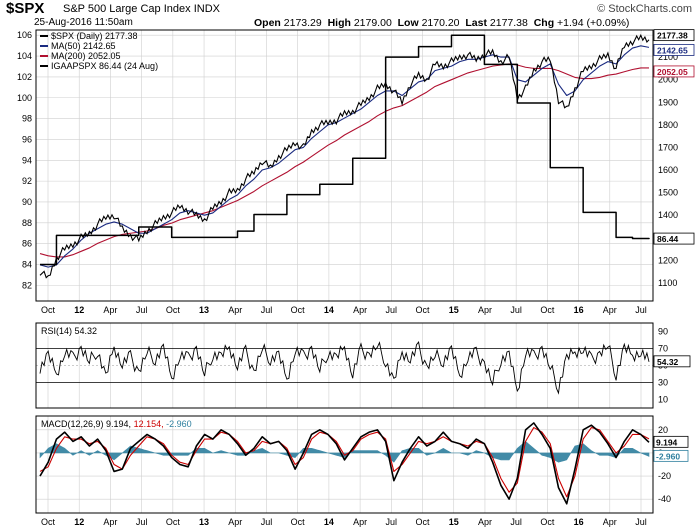  Describe the element at coordinates (668, 147) in the screenshot. I see `y-right-tick-label: 1700` at that location.